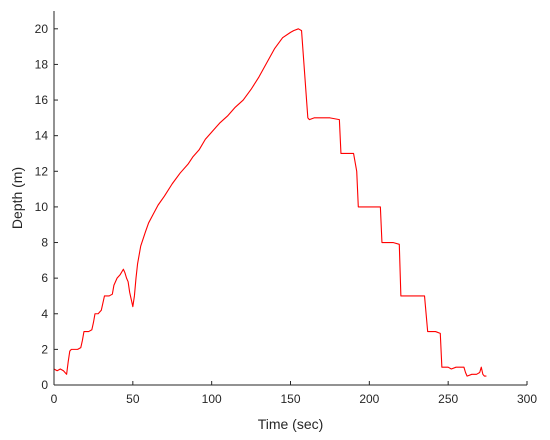  I want to click on x-axis-label: Time (sec), so click(291, 424).